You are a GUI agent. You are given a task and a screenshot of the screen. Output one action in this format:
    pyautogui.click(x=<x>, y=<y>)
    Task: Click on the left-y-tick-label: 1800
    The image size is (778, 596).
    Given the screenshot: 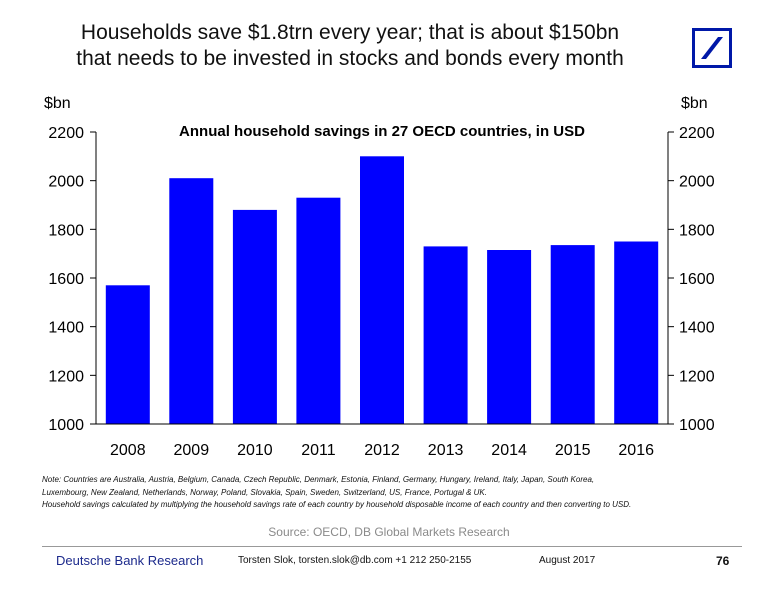 What is the action you would take?
    pyautogui.click(x=66, y=230)
    